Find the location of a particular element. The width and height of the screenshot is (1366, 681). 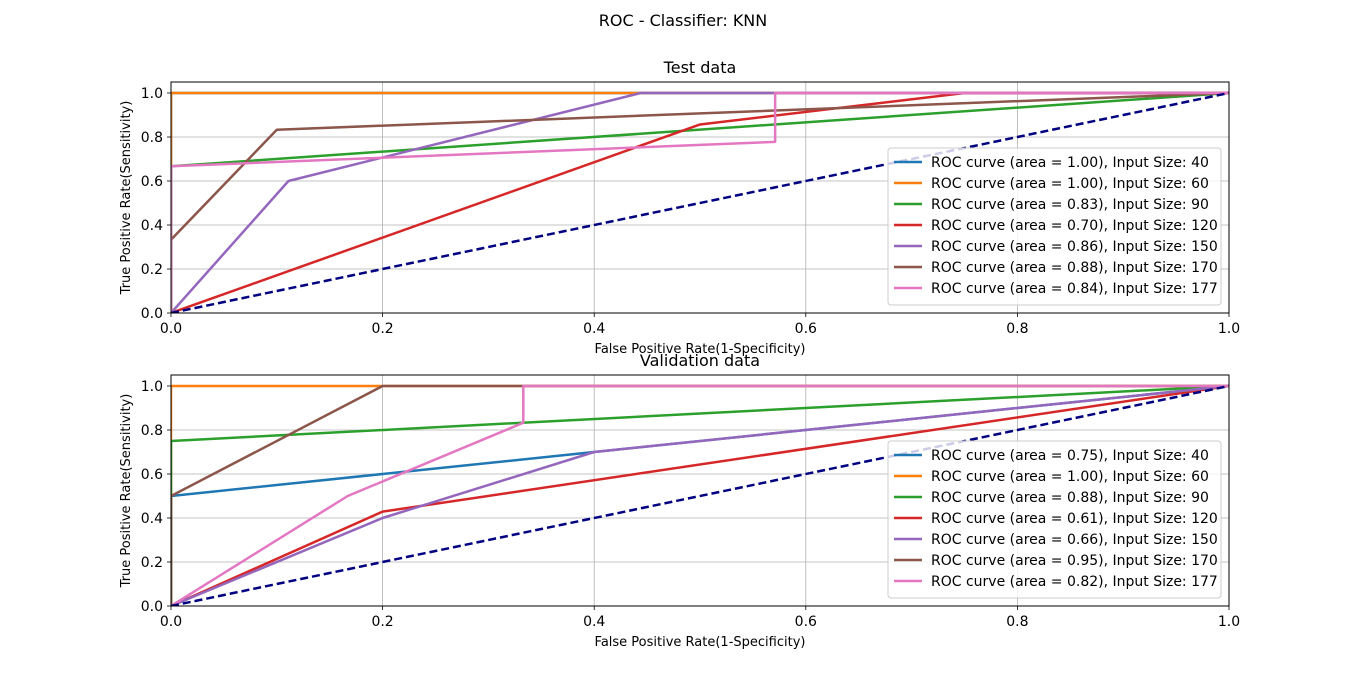

legend-entry: ROC curve (area = 0.75), Input Size: 40 is located at coordinates (1070, 456).